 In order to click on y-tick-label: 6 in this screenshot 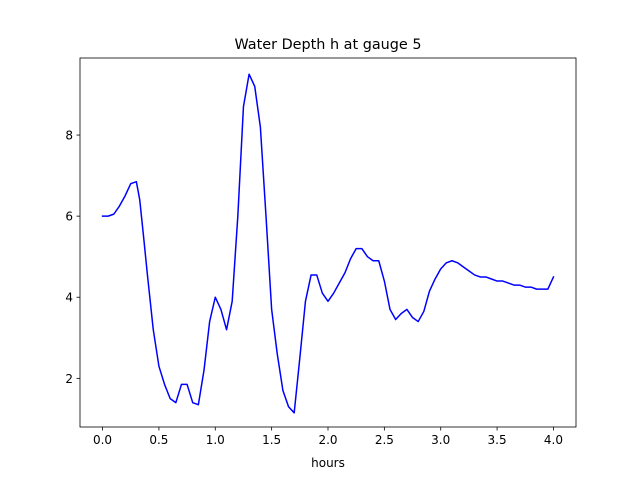, I will do `click(69, 217)`.